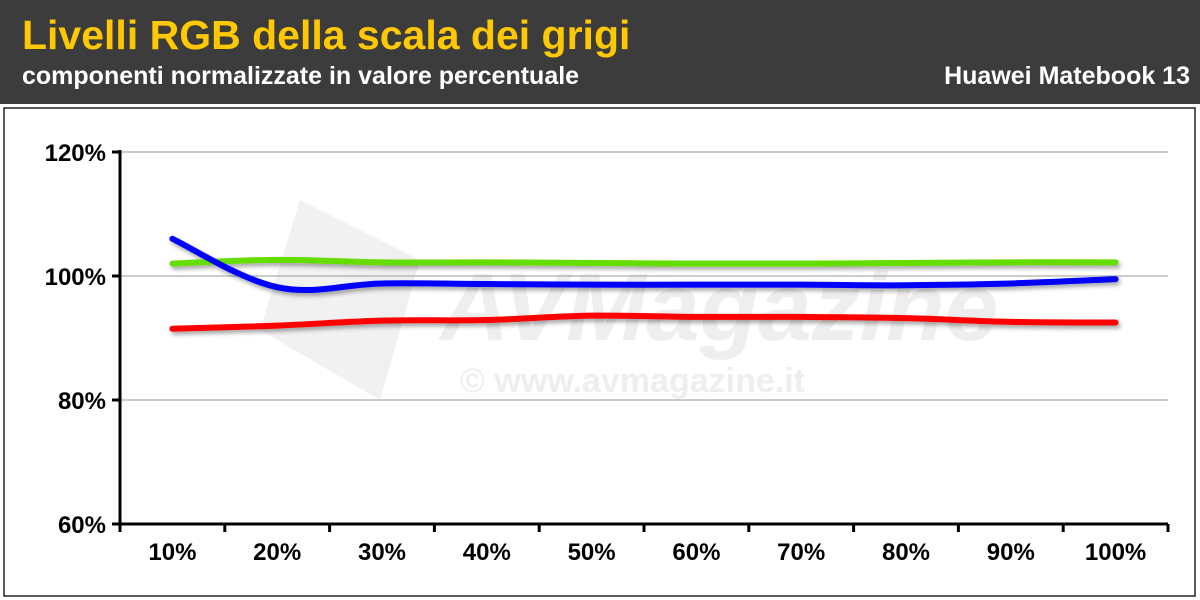 This screenshot has width=1200, height=600. I want to click on x-tick-label: 40%, so click(487, 552).